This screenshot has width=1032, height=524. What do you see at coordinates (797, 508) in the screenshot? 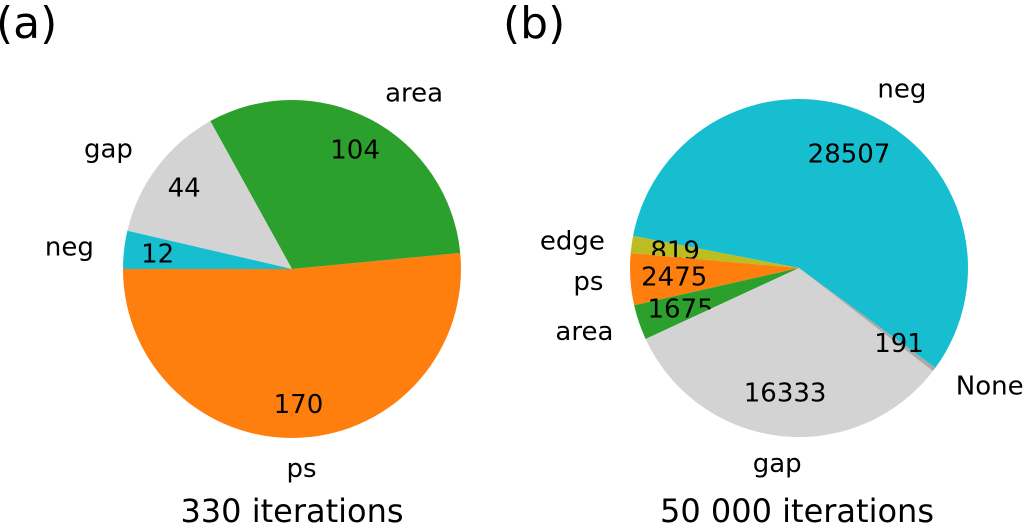
I see `caption-b: 50 000 iterations` at bounding box center [797, 508].